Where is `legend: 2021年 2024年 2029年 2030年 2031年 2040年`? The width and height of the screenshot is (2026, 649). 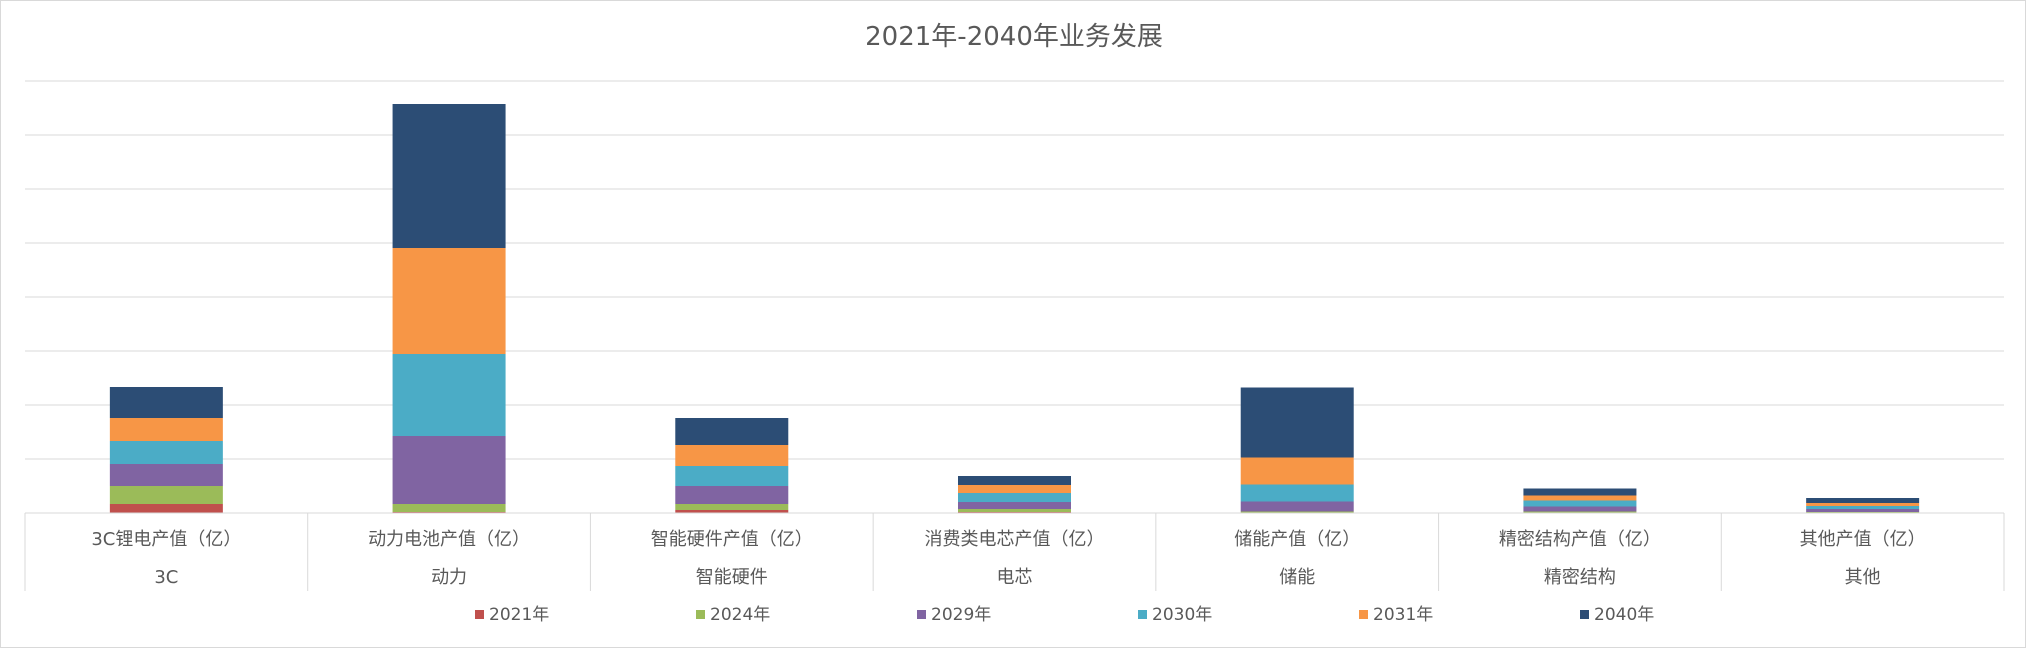 legend: 2021年 2024年 2029年 2030年 2031年 2040年 is located at coordinates (1064, 615).